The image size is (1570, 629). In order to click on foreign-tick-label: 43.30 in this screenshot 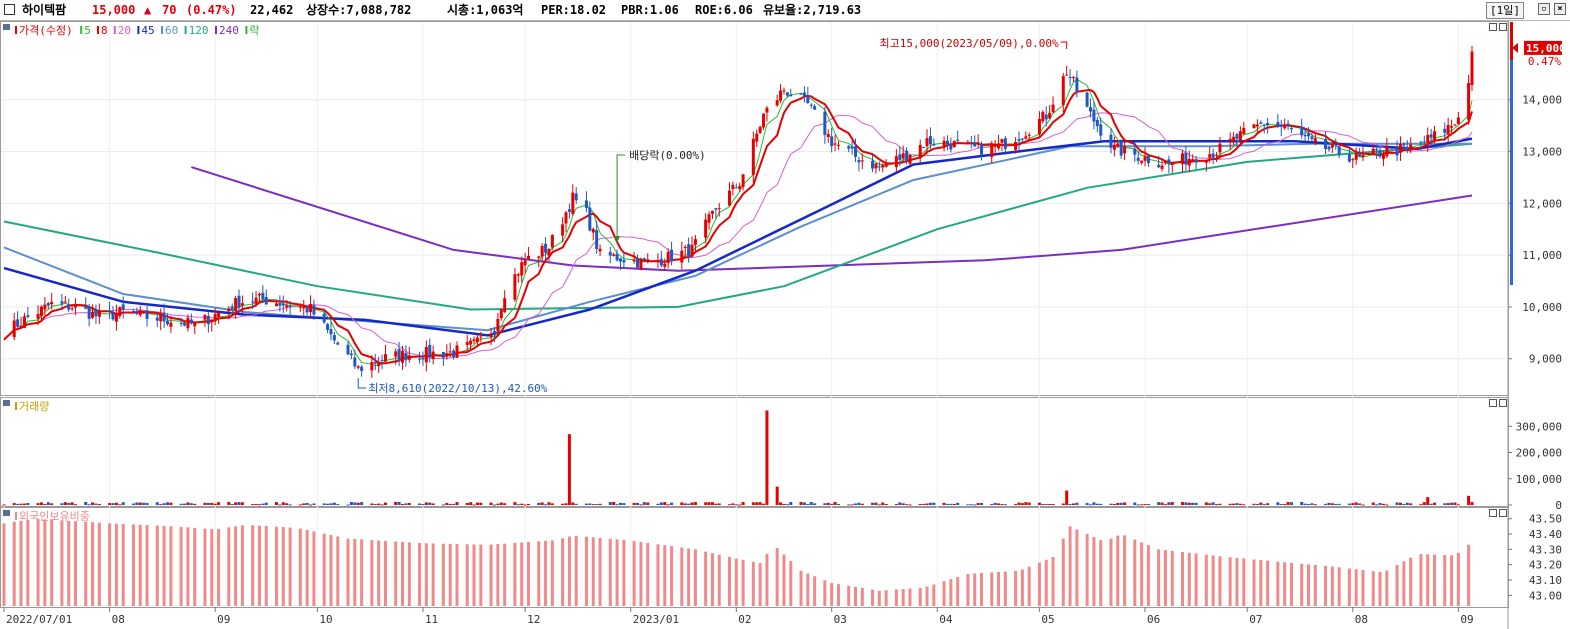, I will do `click(1545, 549)`.